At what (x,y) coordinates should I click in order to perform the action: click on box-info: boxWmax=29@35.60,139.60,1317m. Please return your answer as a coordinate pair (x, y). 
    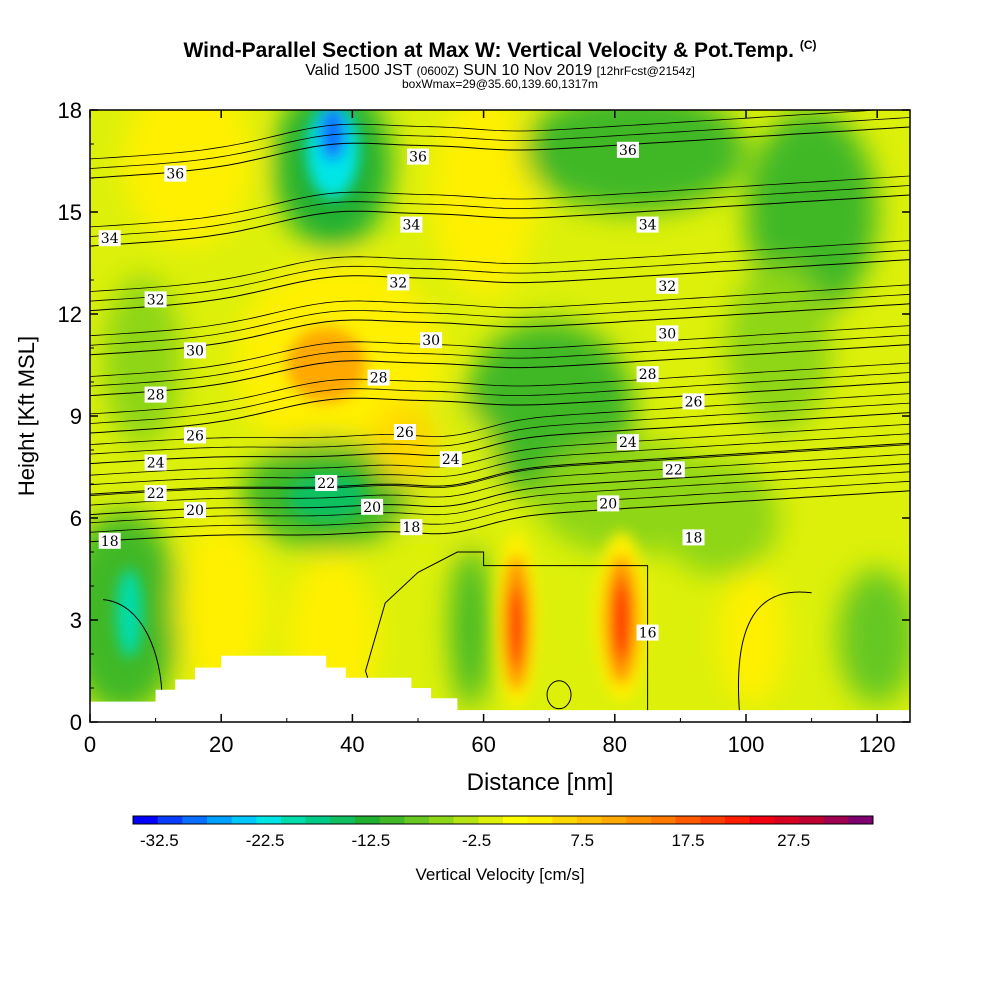
    Looking at the image, I should click on (500, 84).